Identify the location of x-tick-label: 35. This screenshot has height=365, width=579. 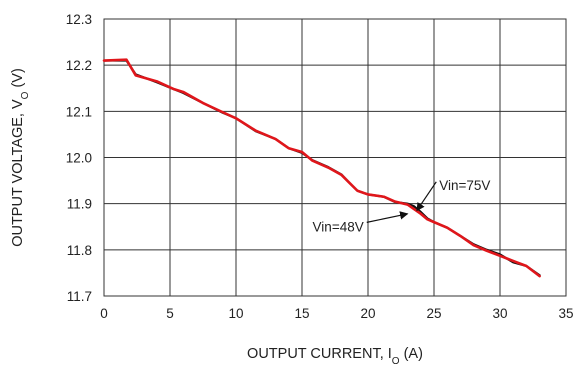
(565, 313).